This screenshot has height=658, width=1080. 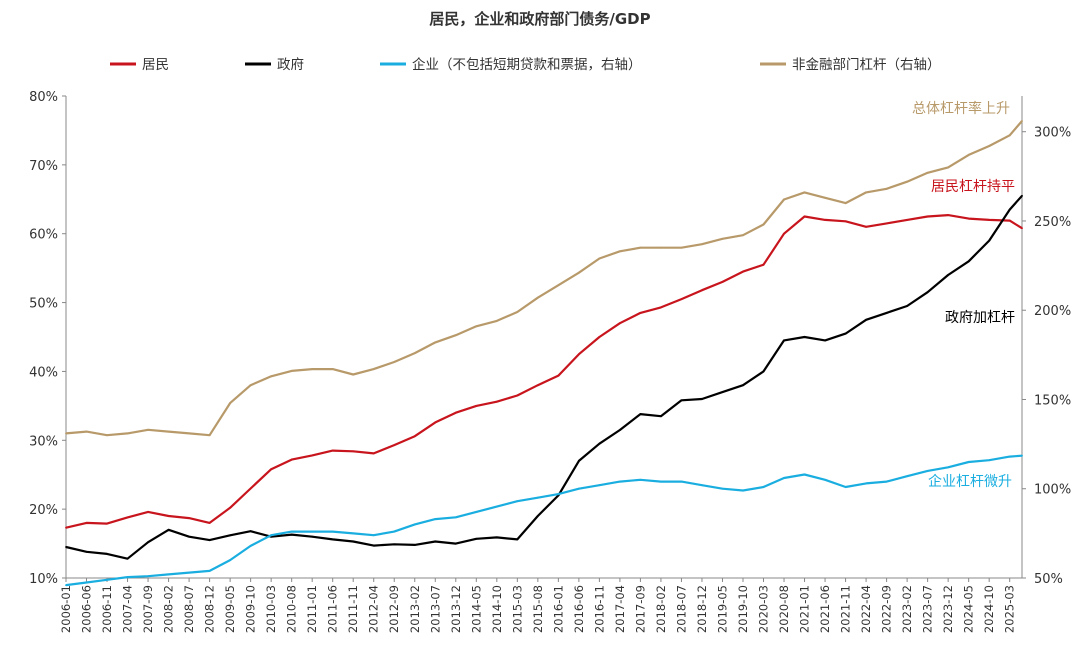 What do you see at coordinates (43, 441) in the screenshot?
I see `left-tick-label: 30%` at bounding box center [43, 441].